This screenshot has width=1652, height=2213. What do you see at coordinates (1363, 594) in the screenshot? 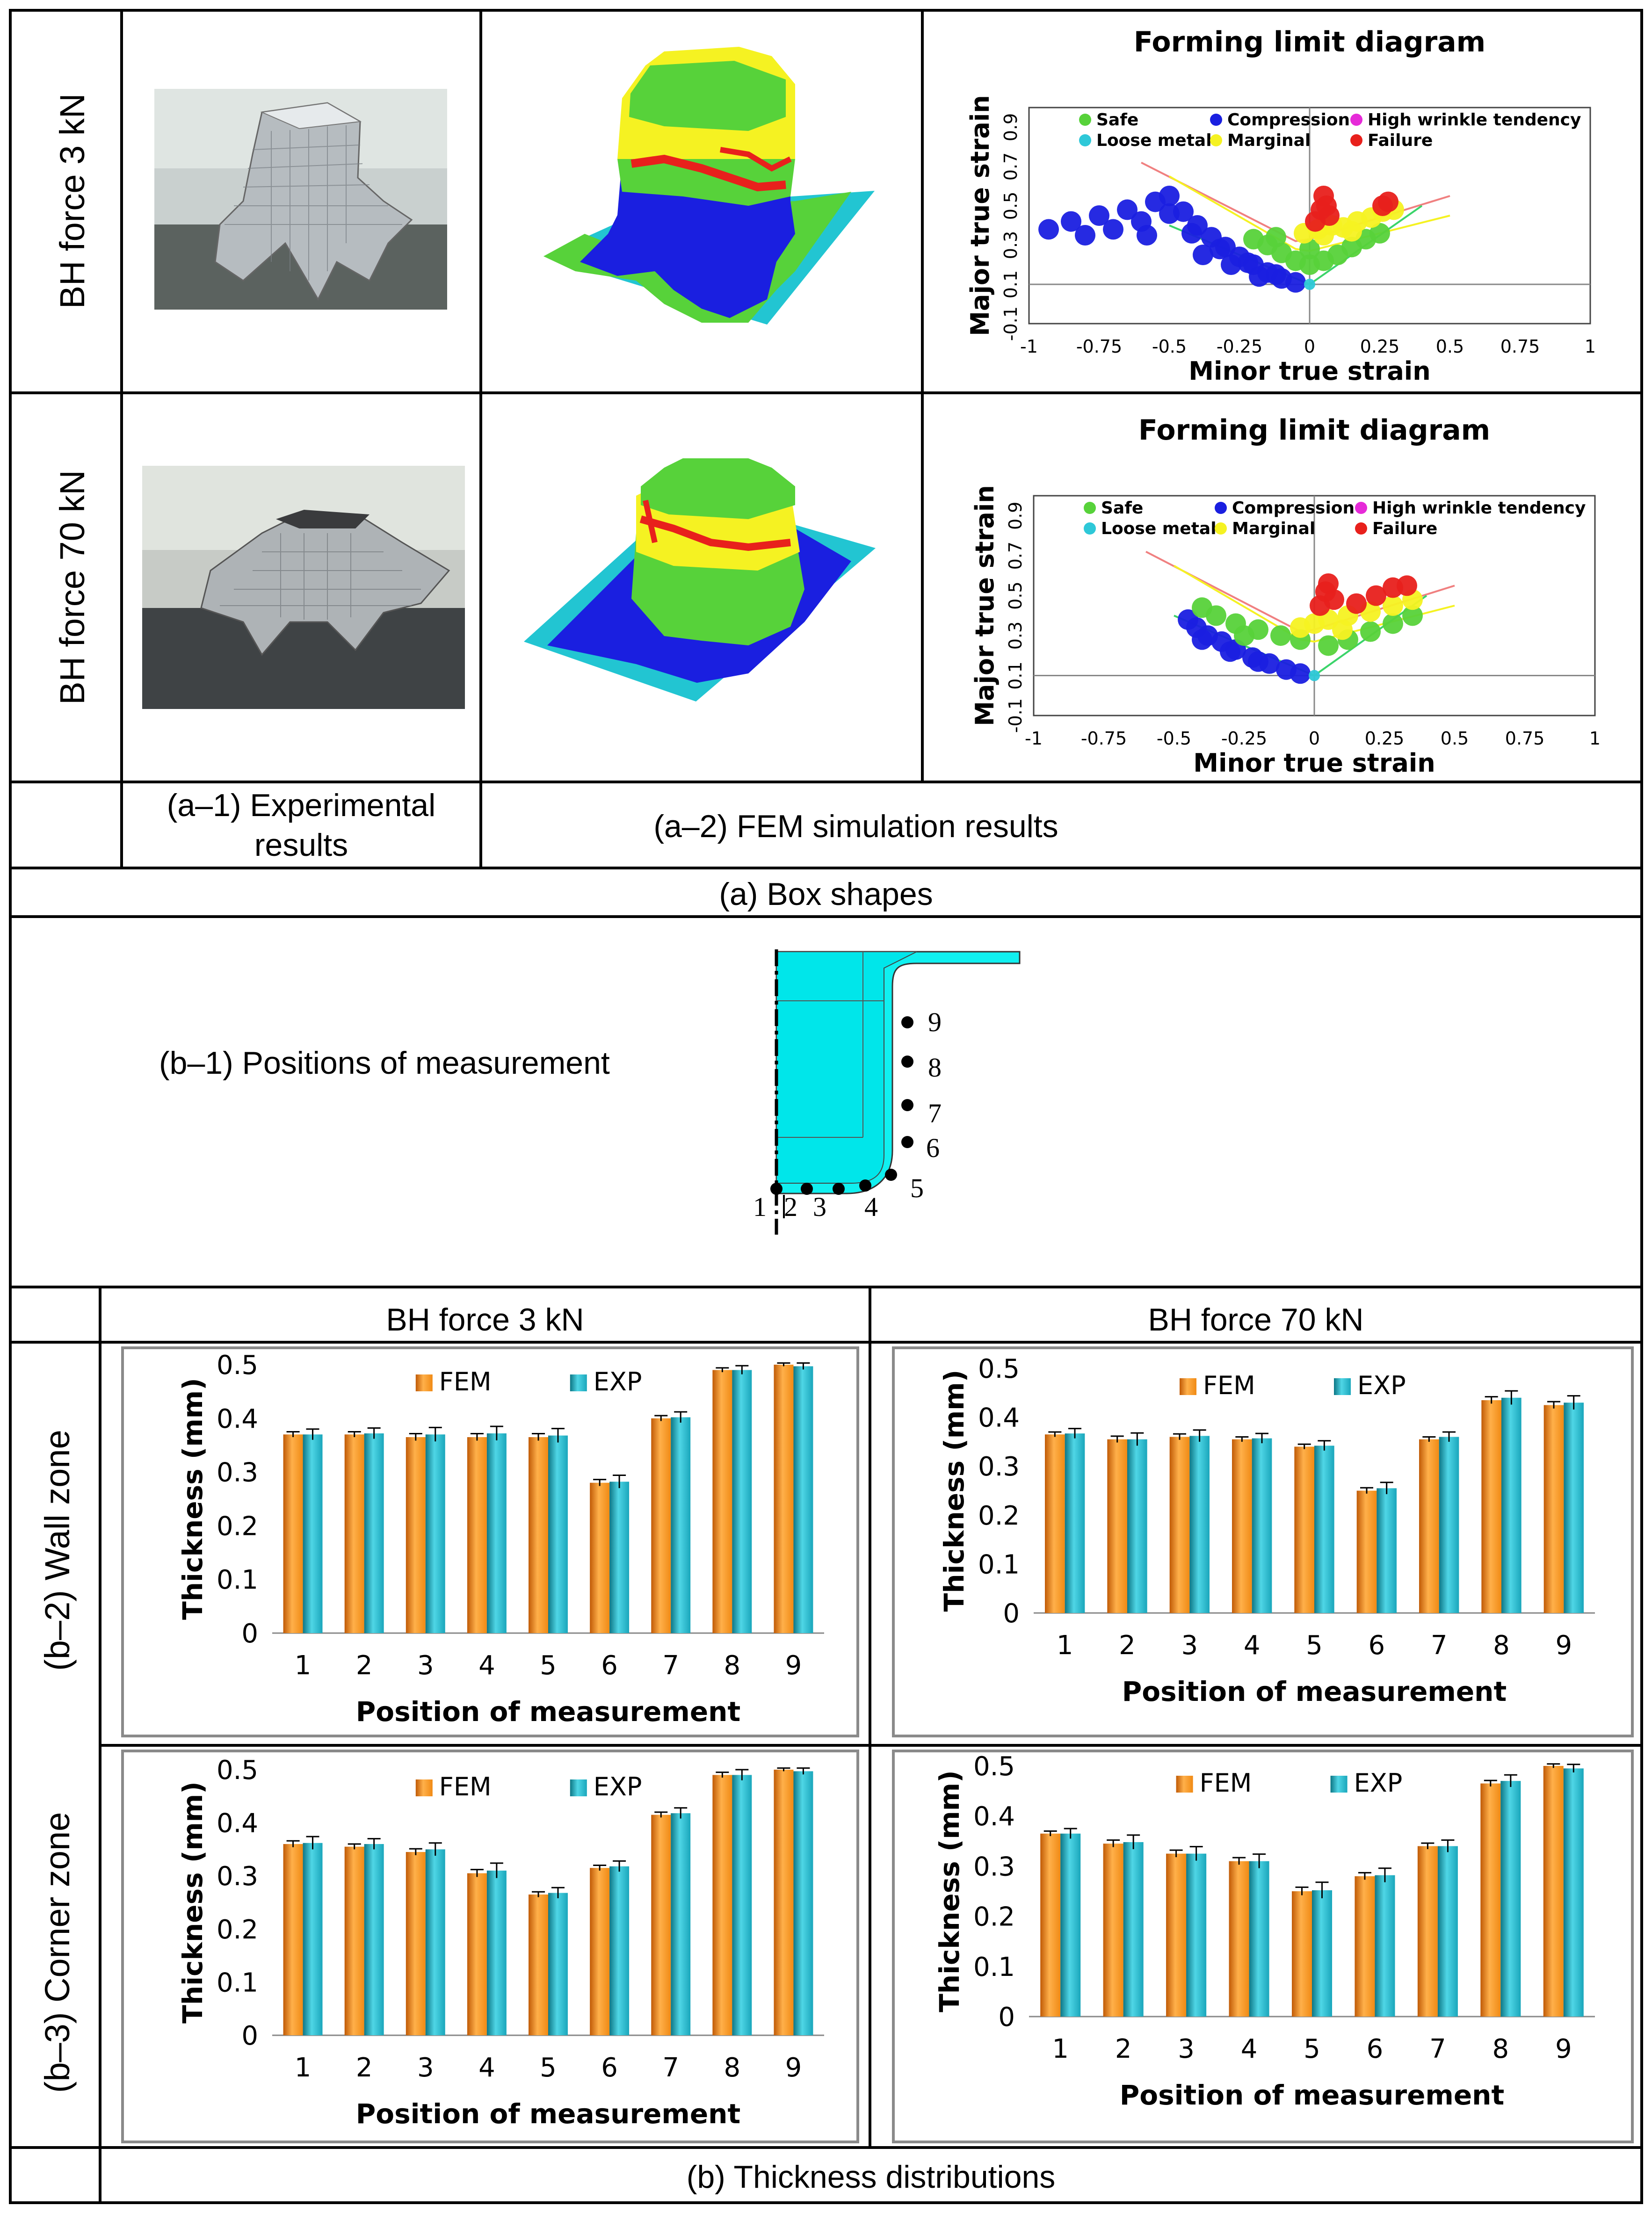
I see `series-failure` at bounding box center [1363, 594].